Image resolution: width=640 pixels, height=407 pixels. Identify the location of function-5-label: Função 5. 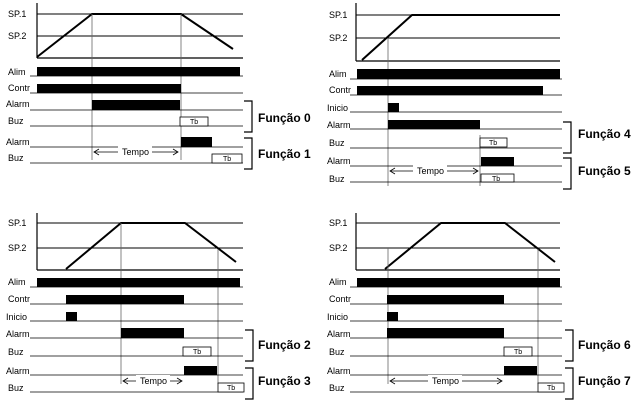
(604, 171).